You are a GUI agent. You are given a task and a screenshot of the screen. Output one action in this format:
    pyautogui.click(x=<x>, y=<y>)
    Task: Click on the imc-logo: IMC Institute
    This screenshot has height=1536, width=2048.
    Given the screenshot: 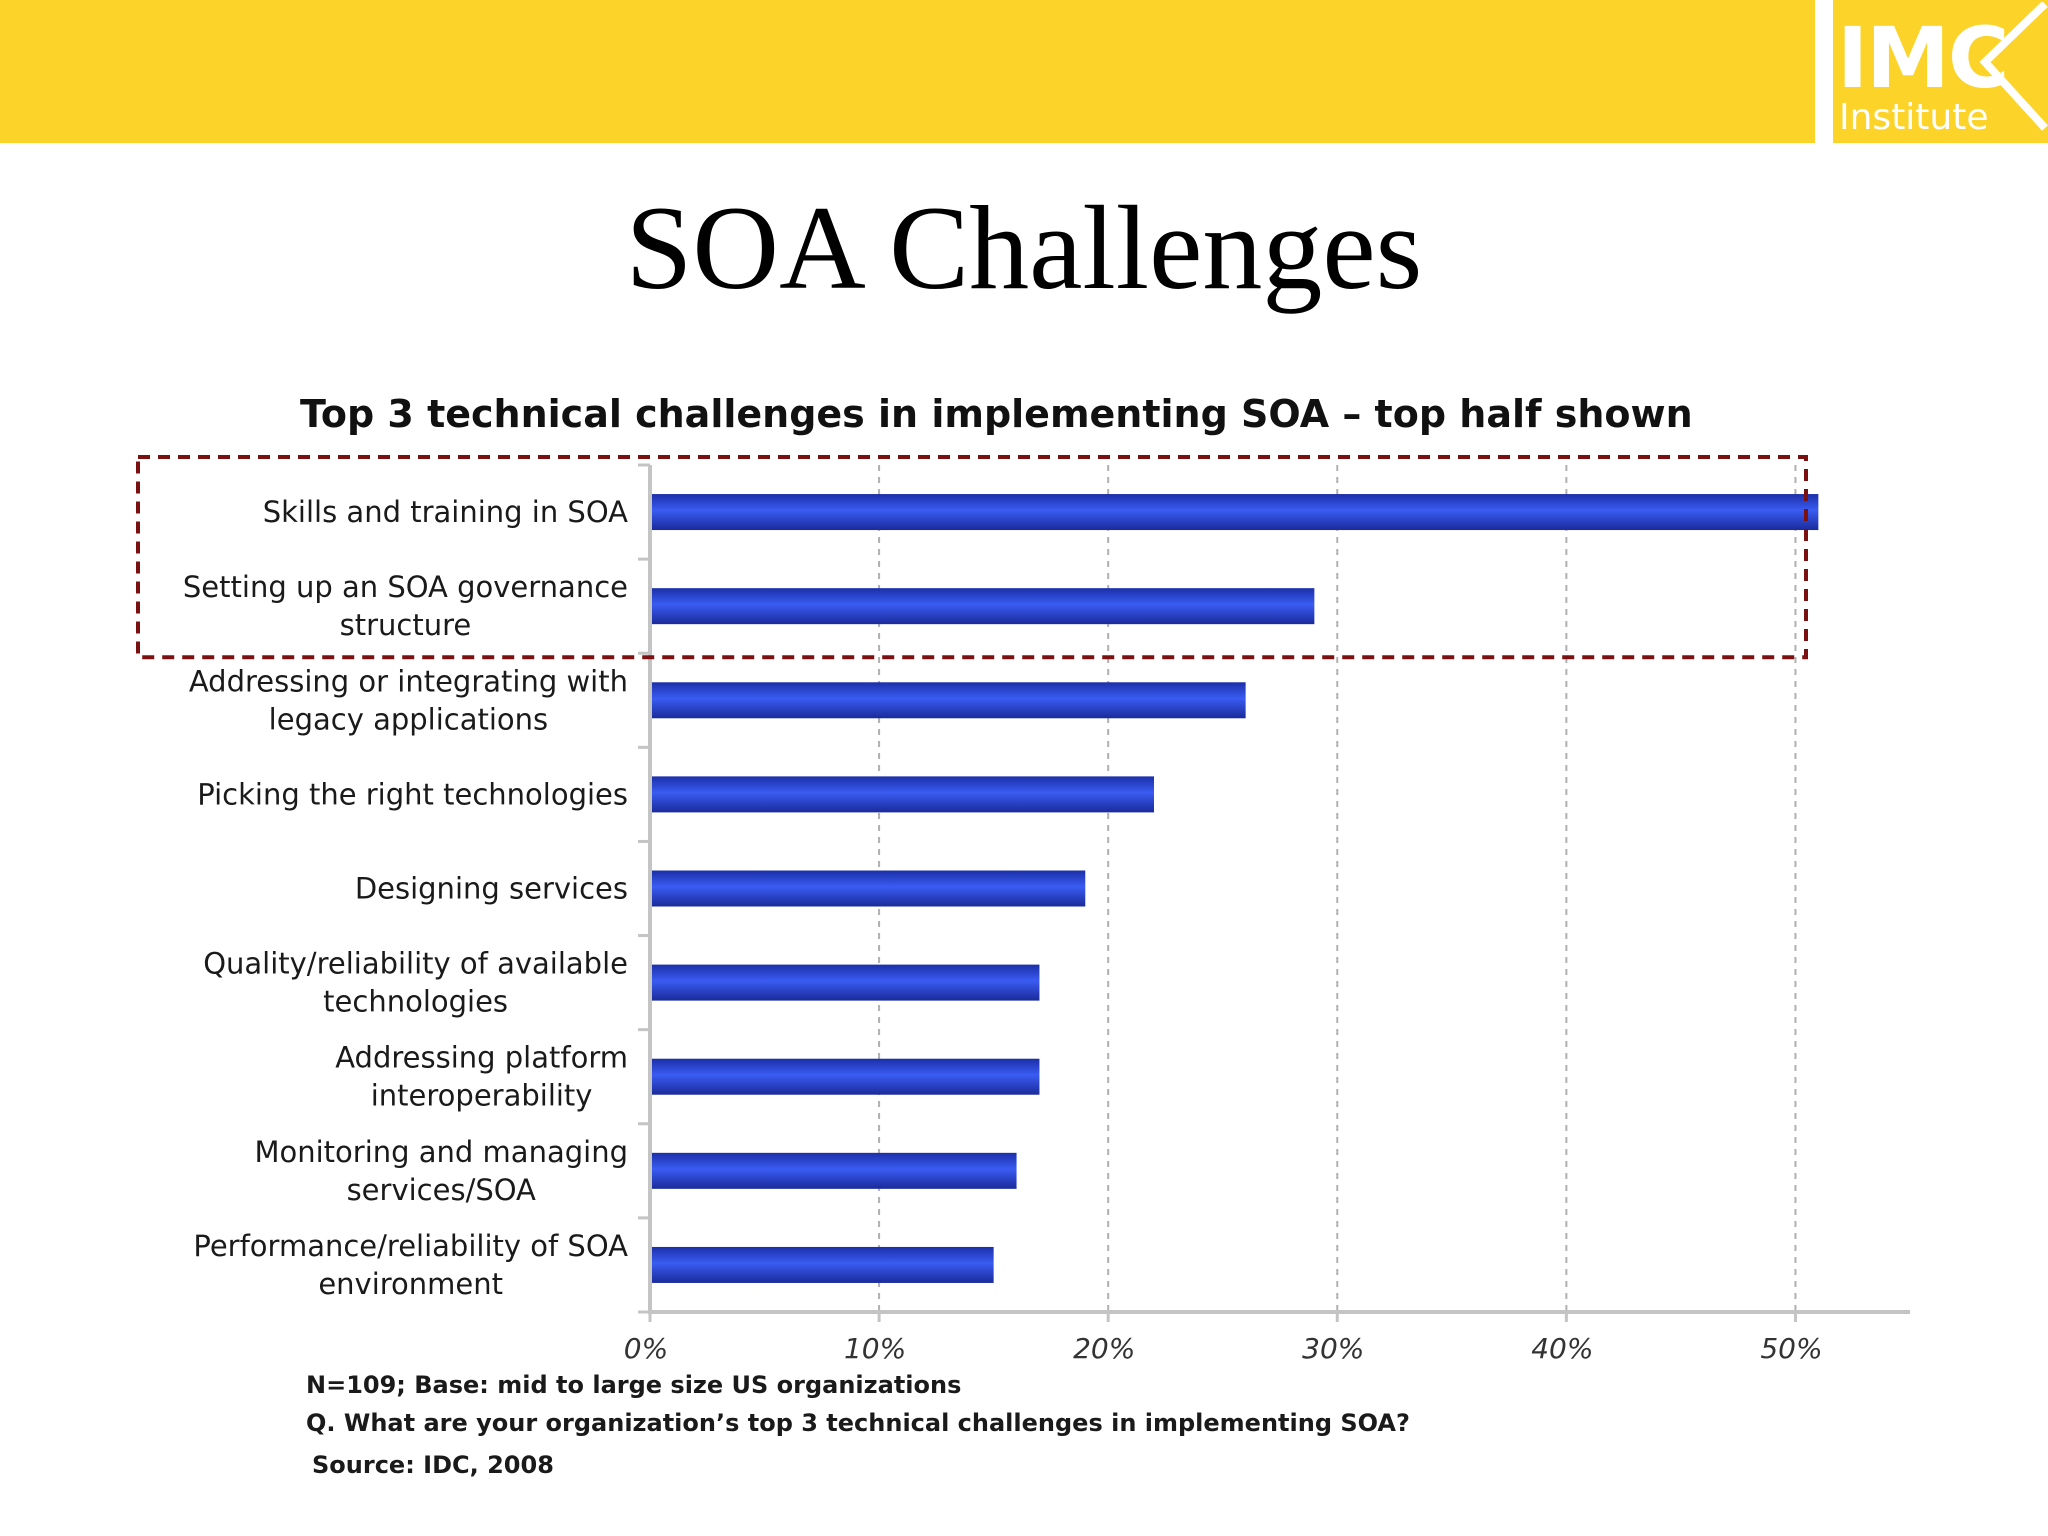 What is the action you would take?
    pyautogui.click(x=1940, y=71)
    